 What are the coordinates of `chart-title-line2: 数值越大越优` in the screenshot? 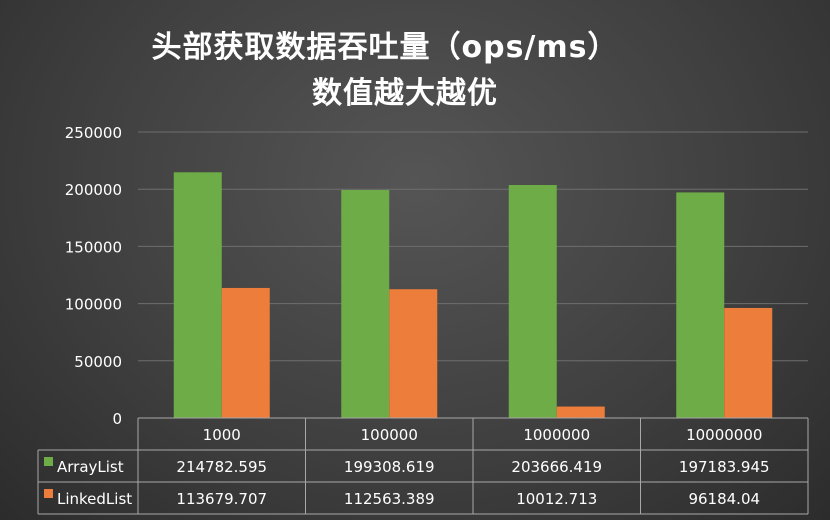 It's located at (405, 93).